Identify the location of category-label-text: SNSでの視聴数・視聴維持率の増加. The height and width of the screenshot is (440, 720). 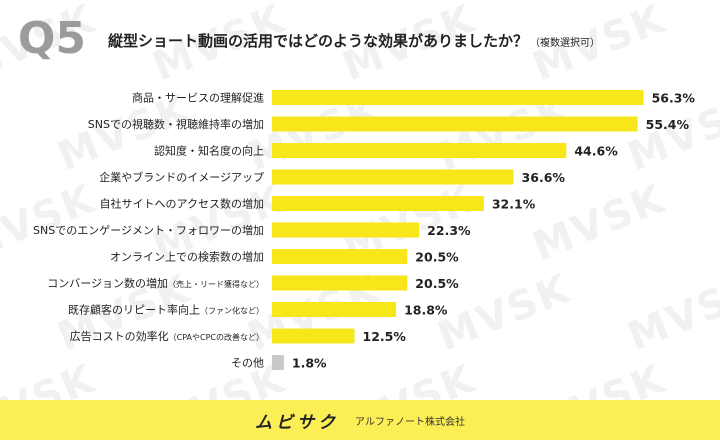
(176, 124).